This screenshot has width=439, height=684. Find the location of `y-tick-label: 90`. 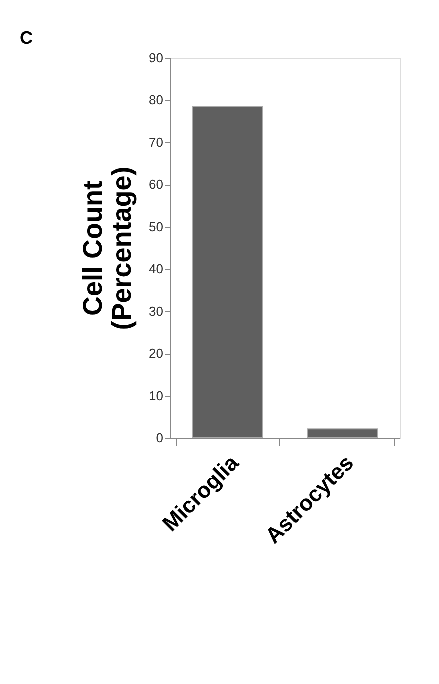

y-tick-label: 90 is located at coordinates (156, 58).